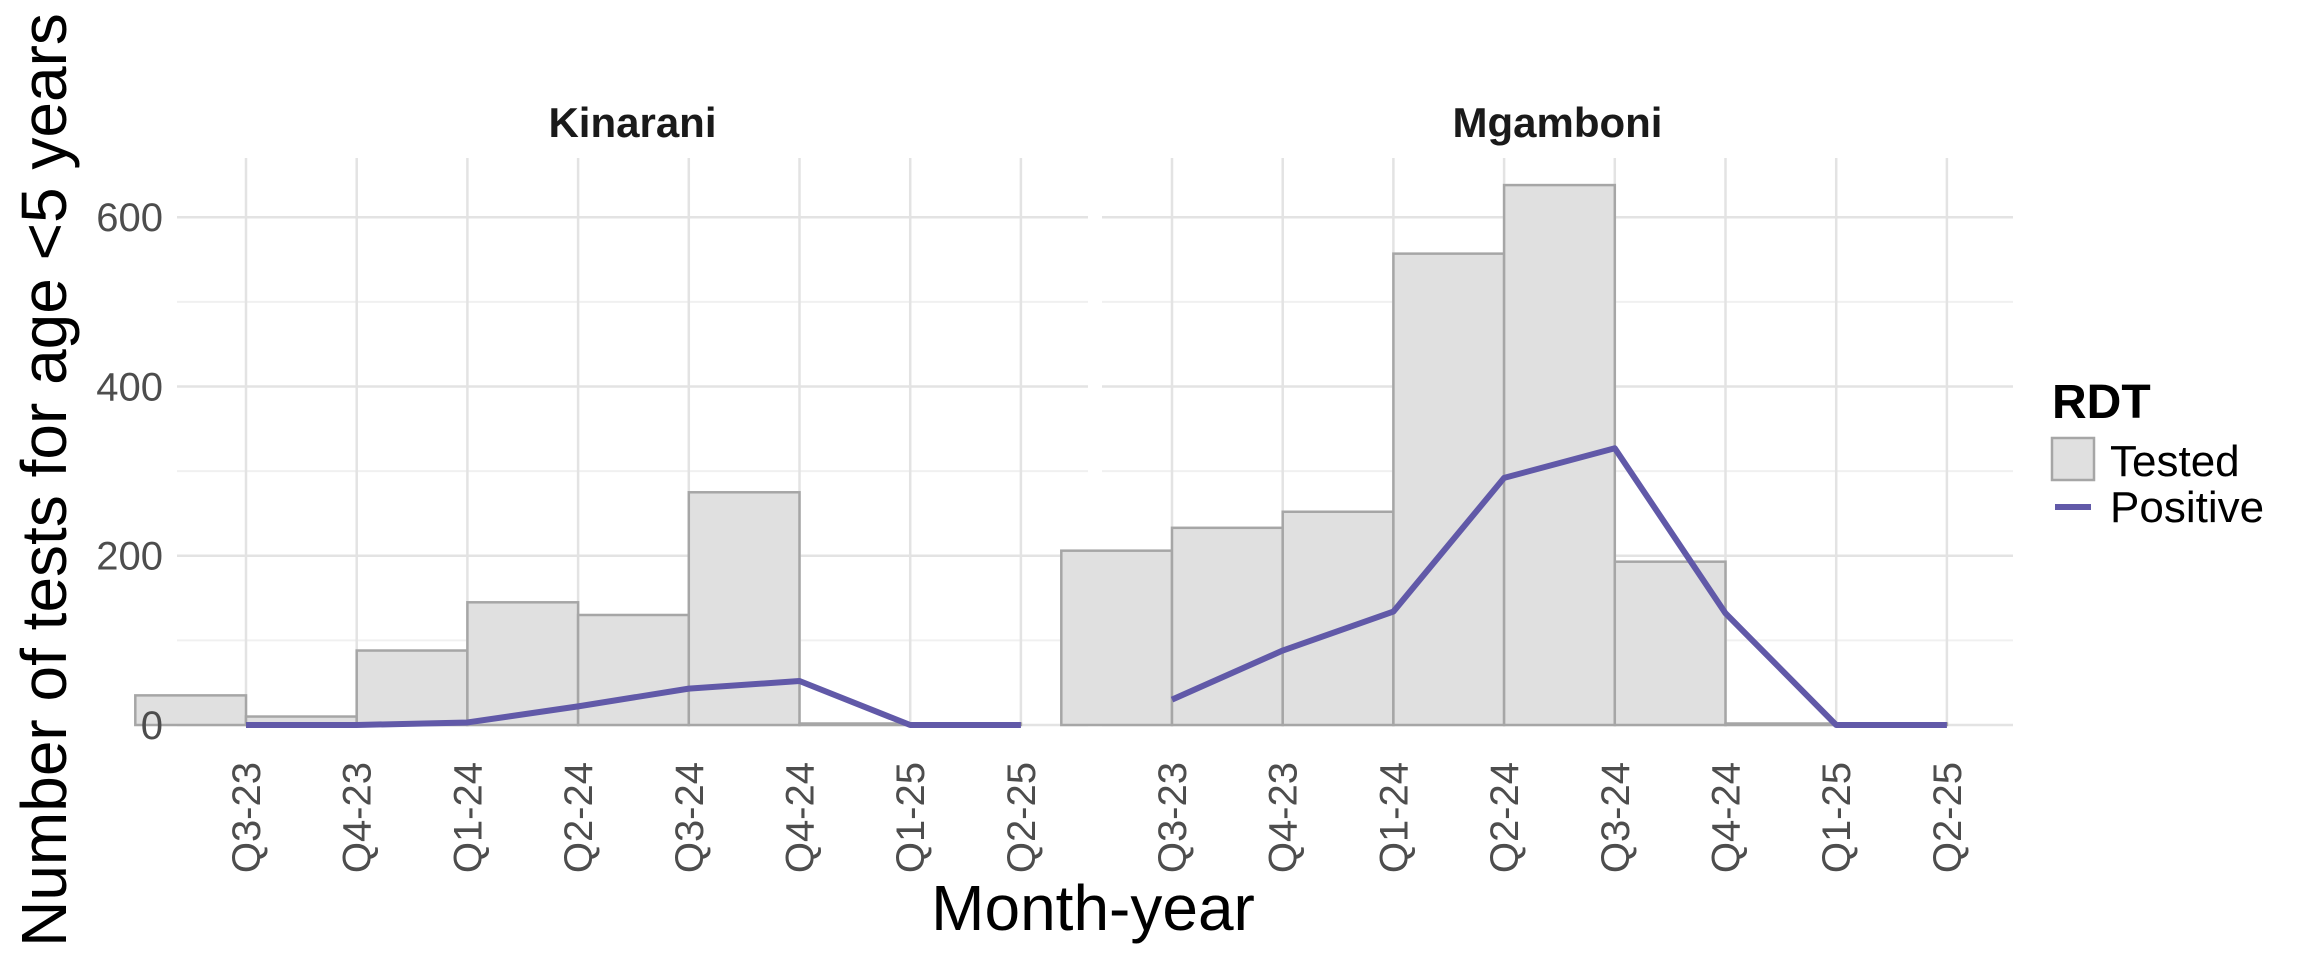 This screenshot has width=2304, height=960. I want to click on y-axis-title: Number of tests for age <5 years, so click(44, 480).